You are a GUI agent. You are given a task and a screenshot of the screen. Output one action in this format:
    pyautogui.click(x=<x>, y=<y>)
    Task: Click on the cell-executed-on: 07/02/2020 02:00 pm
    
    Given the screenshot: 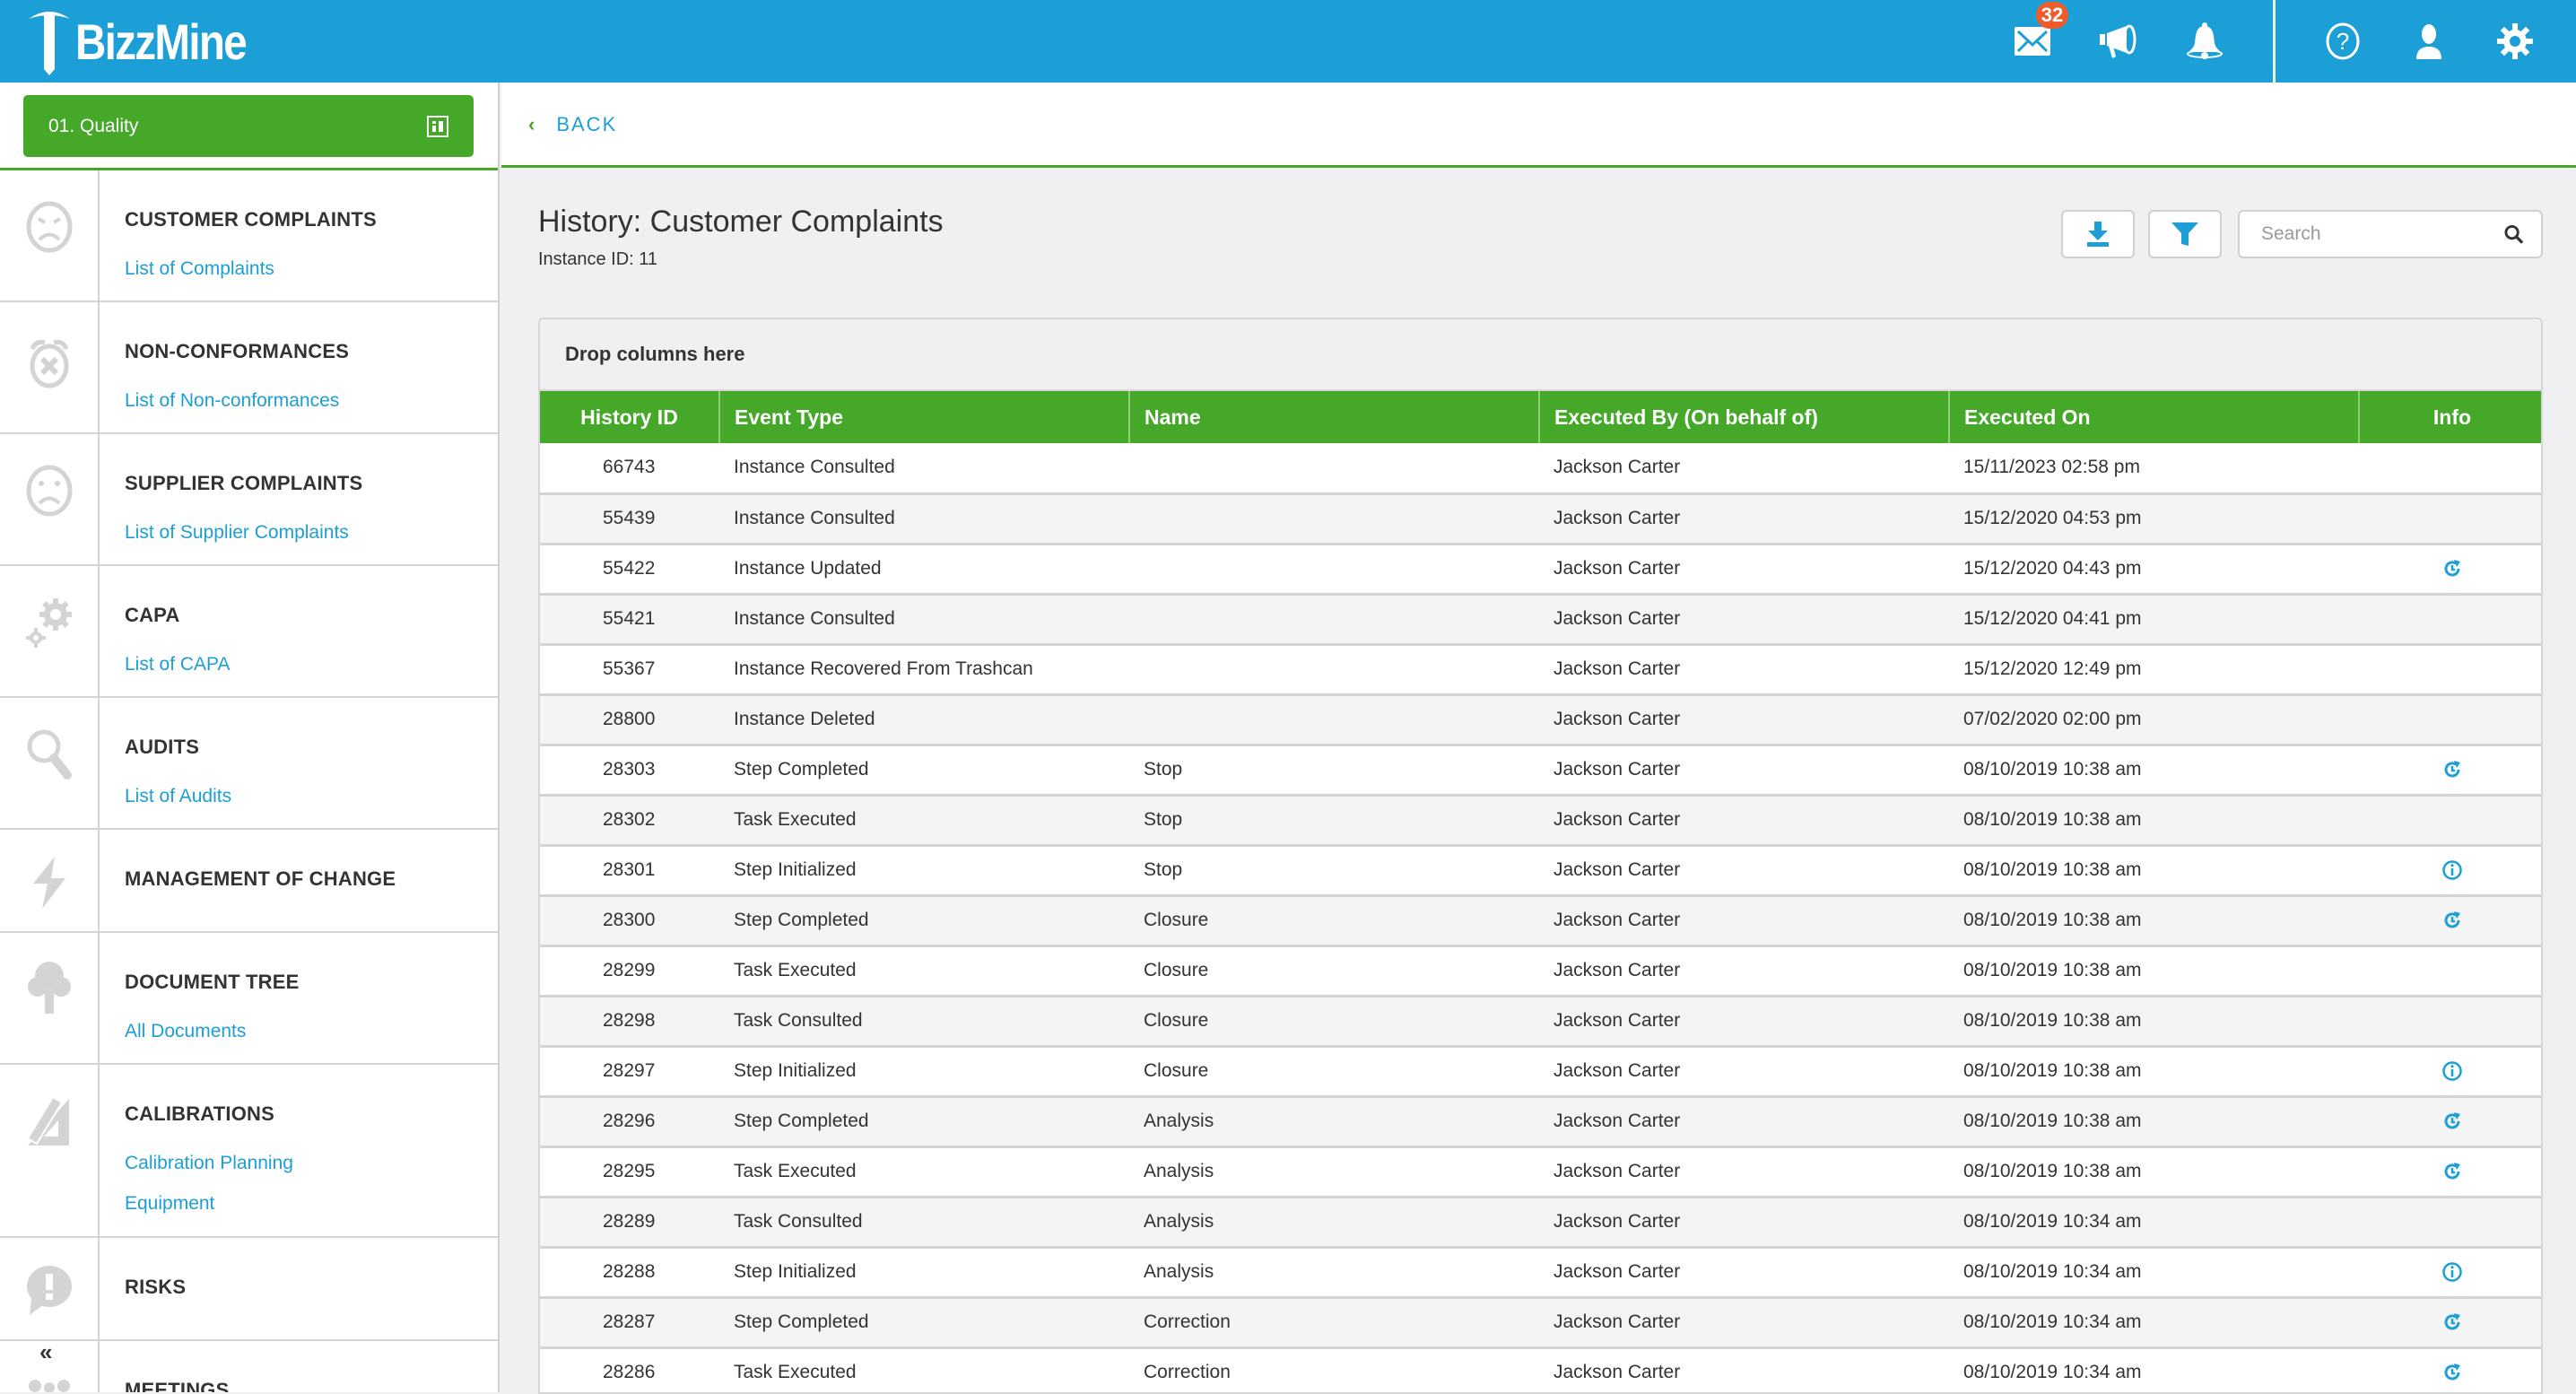 What is the action you would take?
    pyautogui.click(x=2154, y=720)
    